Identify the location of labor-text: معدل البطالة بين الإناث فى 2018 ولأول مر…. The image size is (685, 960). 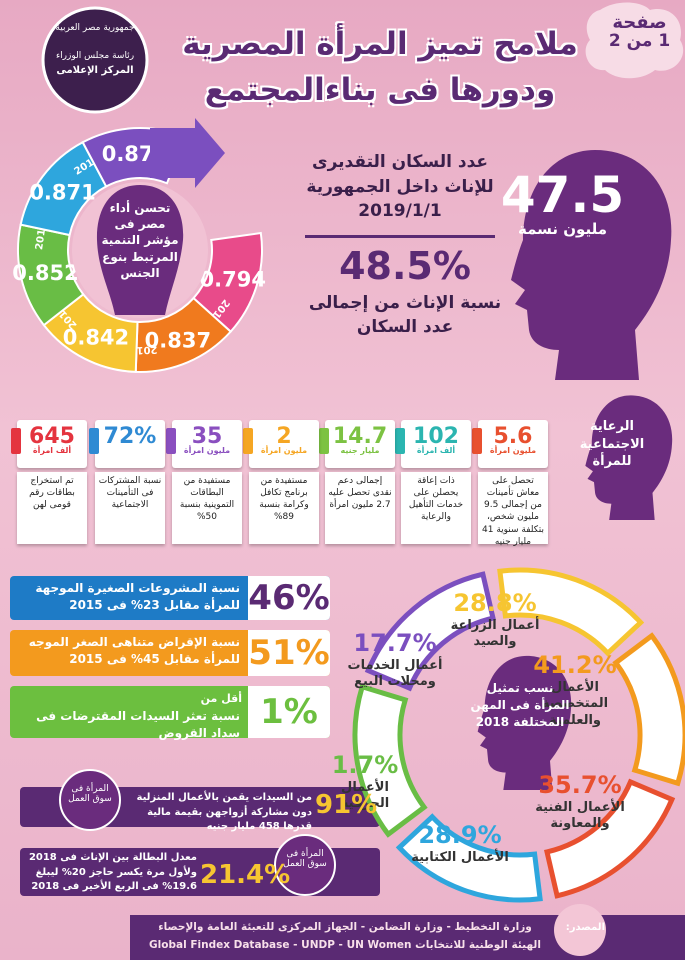
(112, 872).